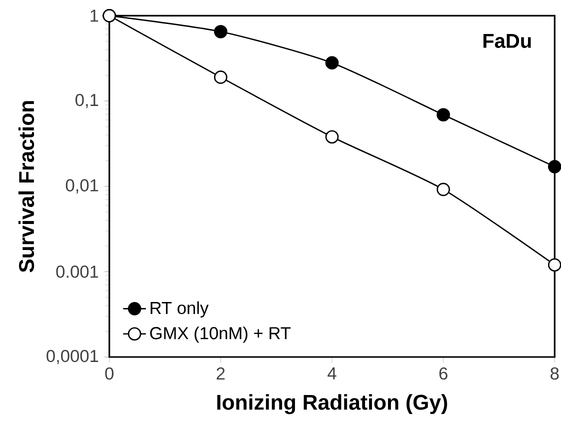 The image size is (561, 433). What do you see at coordinates (72, 357) in the screenshot?
I see `y-tick-label: 0,0001` at bounding box center [72, 357].